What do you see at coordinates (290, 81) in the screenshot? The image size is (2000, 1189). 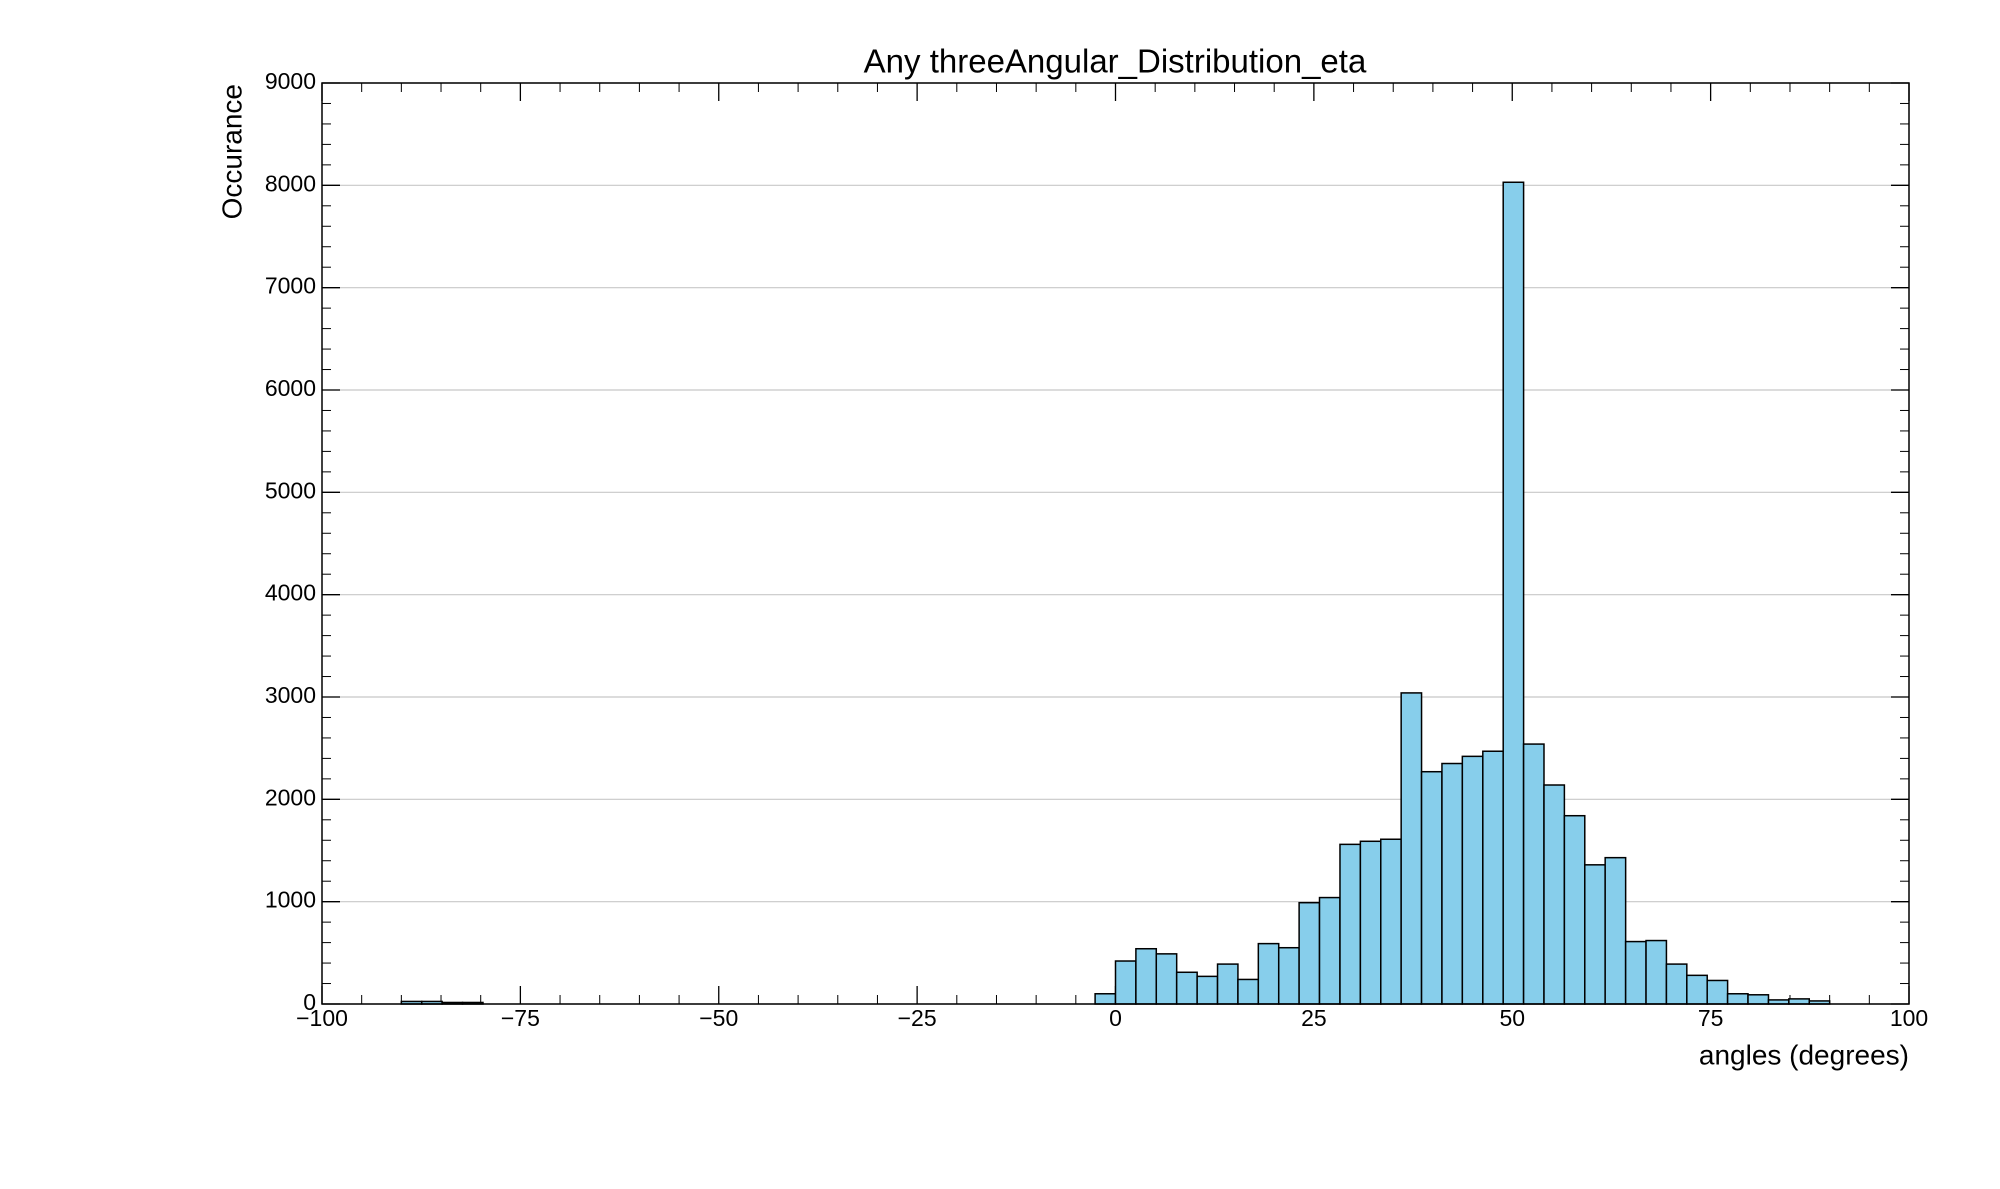 I see `y-tick-label: 9000` at bounding box center [290, 81].